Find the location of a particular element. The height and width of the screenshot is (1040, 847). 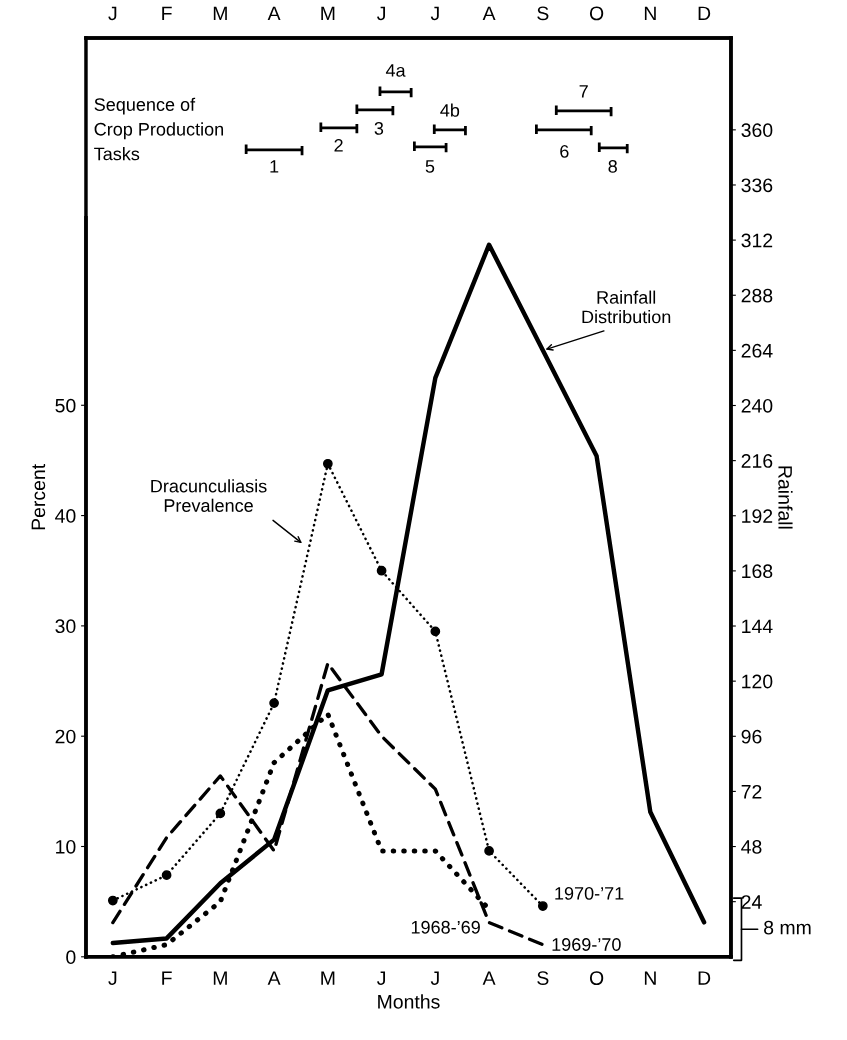

x-axis-title: Months is located at coordinates (409, 1001).